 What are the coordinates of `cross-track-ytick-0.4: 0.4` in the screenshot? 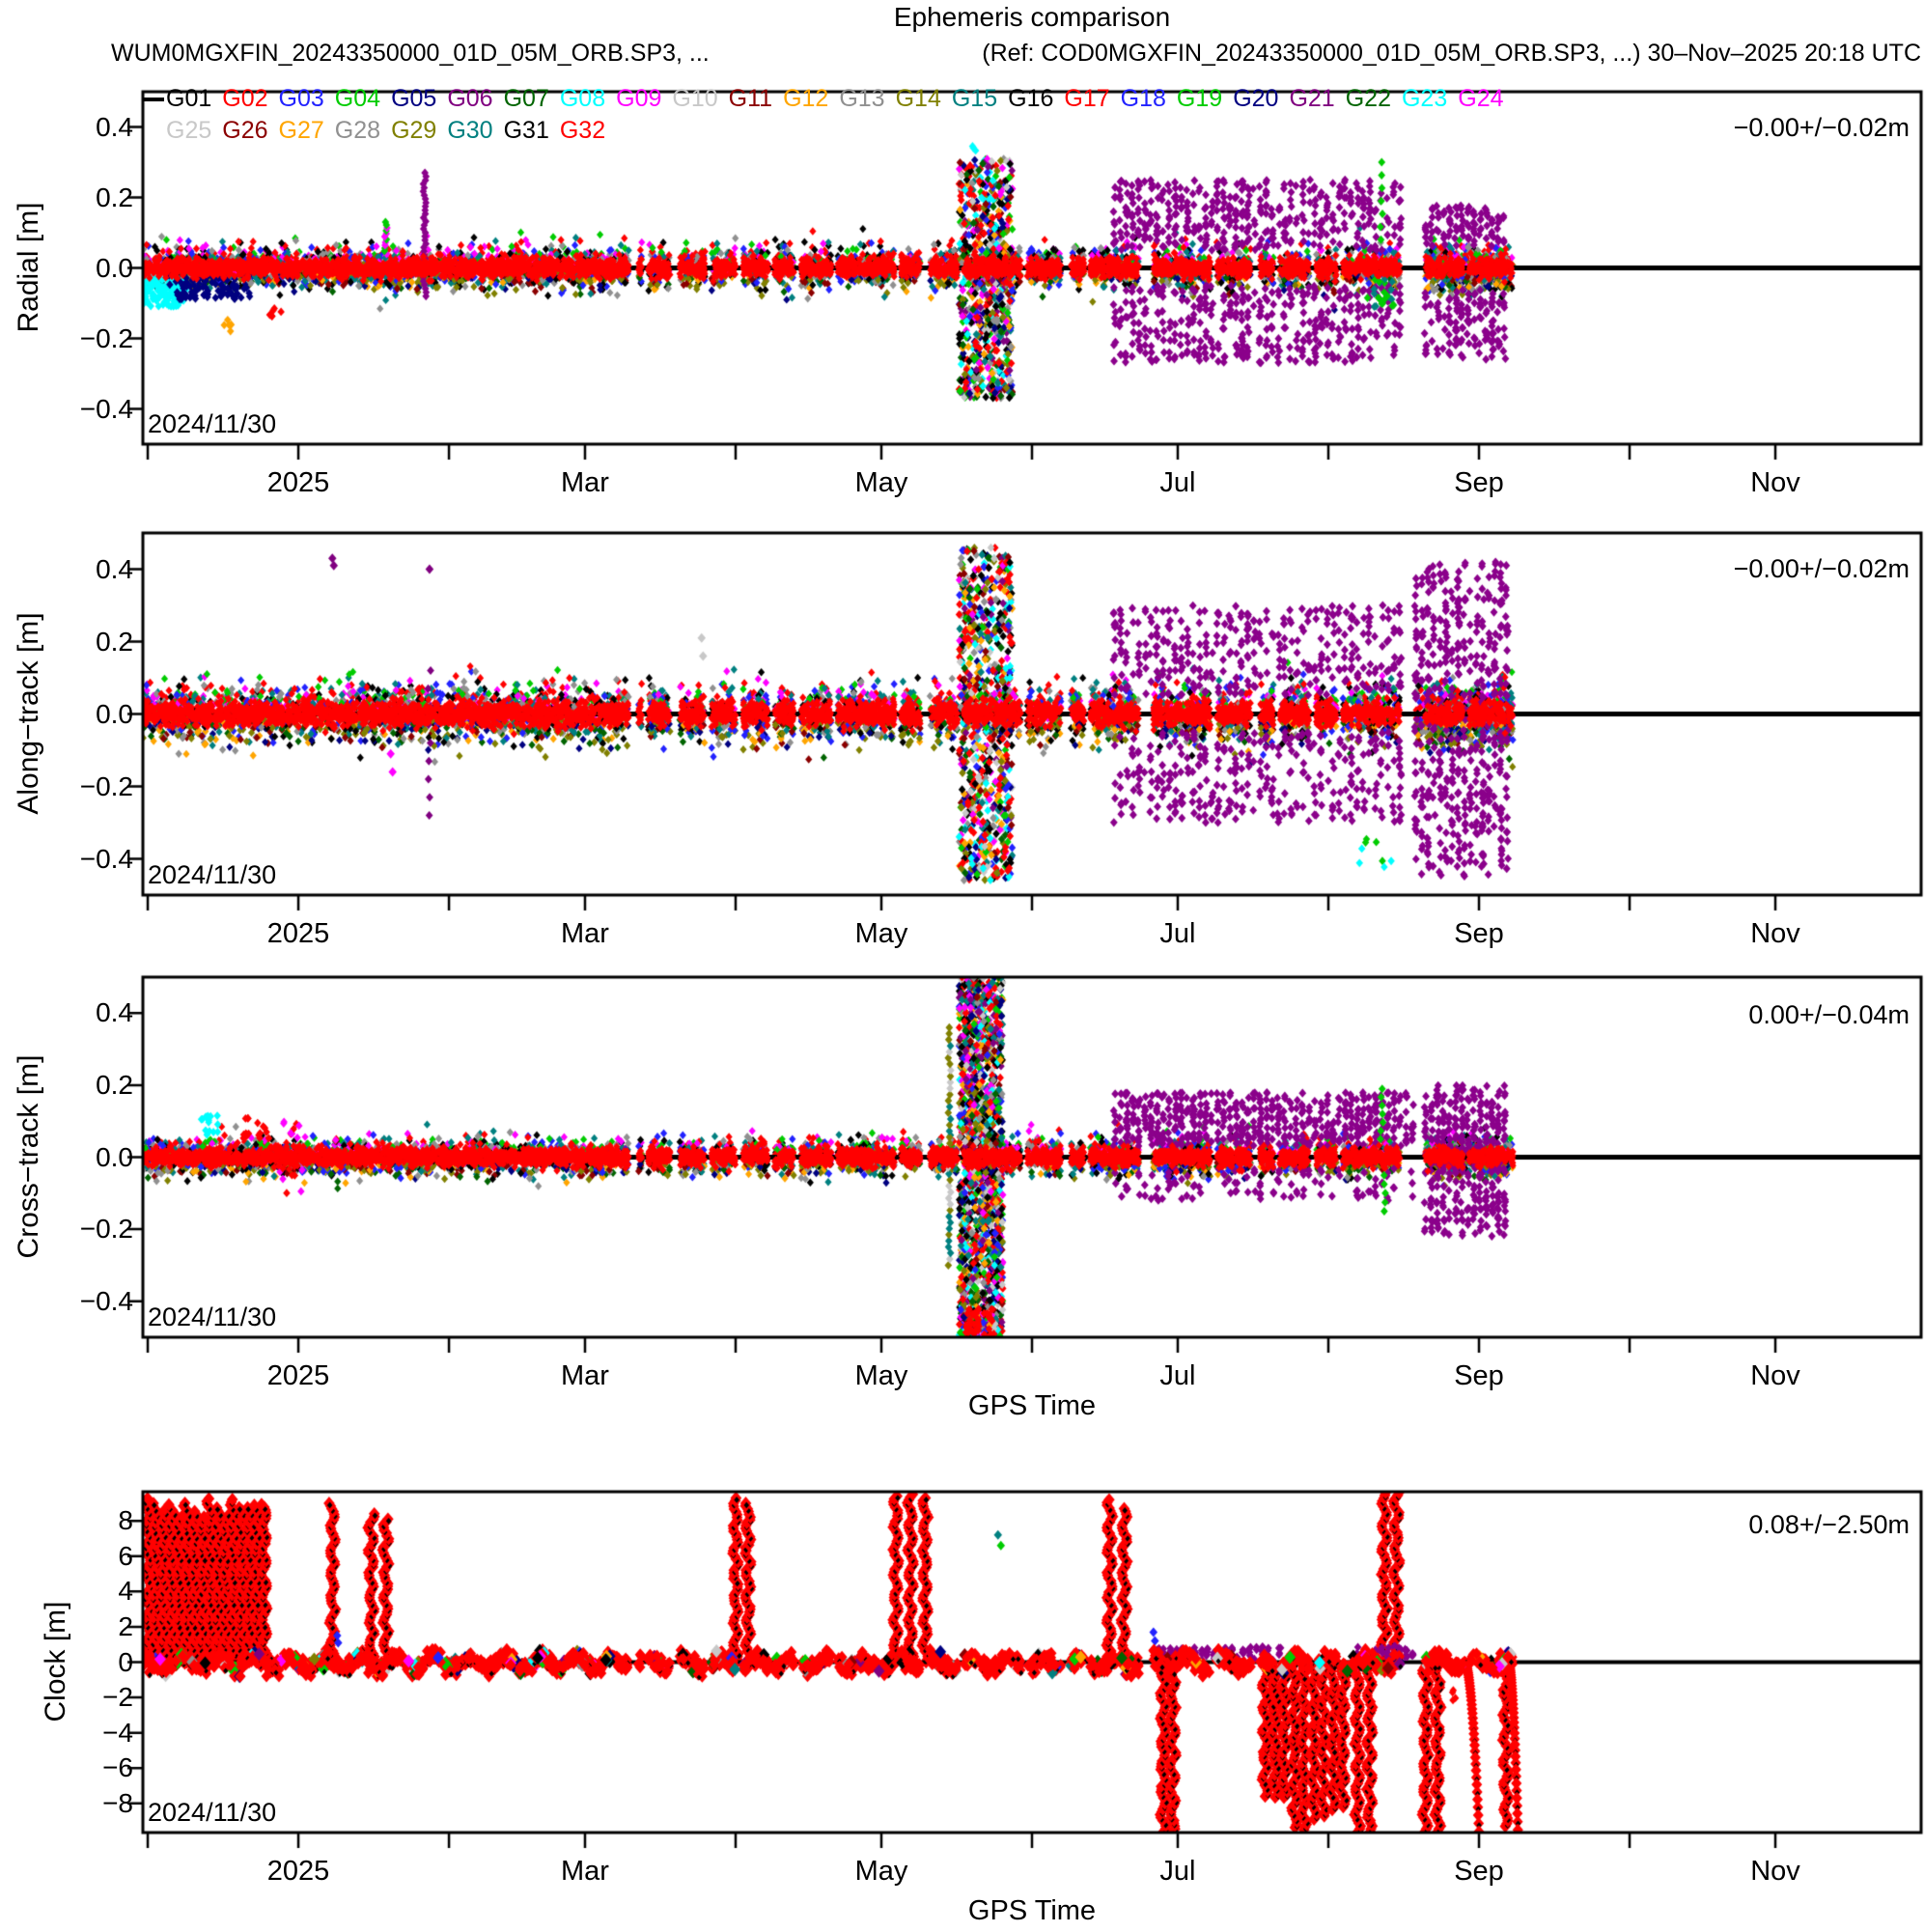 It's located at (114, 1013).